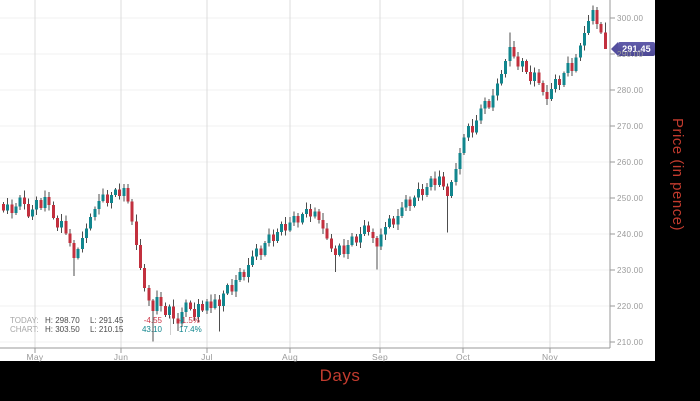 Image resolution: width=700 pixels, height=401 pixels. What do you see at coordinates (677, 175) in the screenshot?
I see `y-axis-title: Price (in pence)` at bounding box center [677, 175].